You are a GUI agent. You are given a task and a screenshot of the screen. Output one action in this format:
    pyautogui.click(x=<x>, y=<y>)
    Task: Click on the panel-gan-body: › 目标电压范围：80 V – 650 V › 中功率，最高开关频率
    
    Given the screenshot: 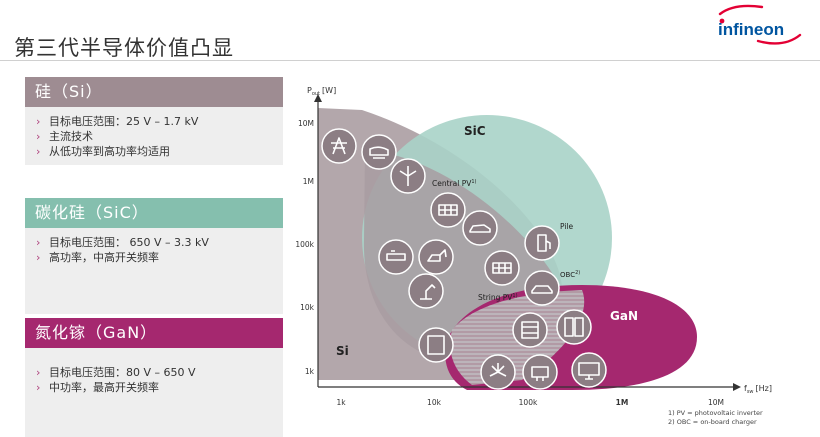 What is the action you would take?
    pyautogui.click(x=154, y=392)
    